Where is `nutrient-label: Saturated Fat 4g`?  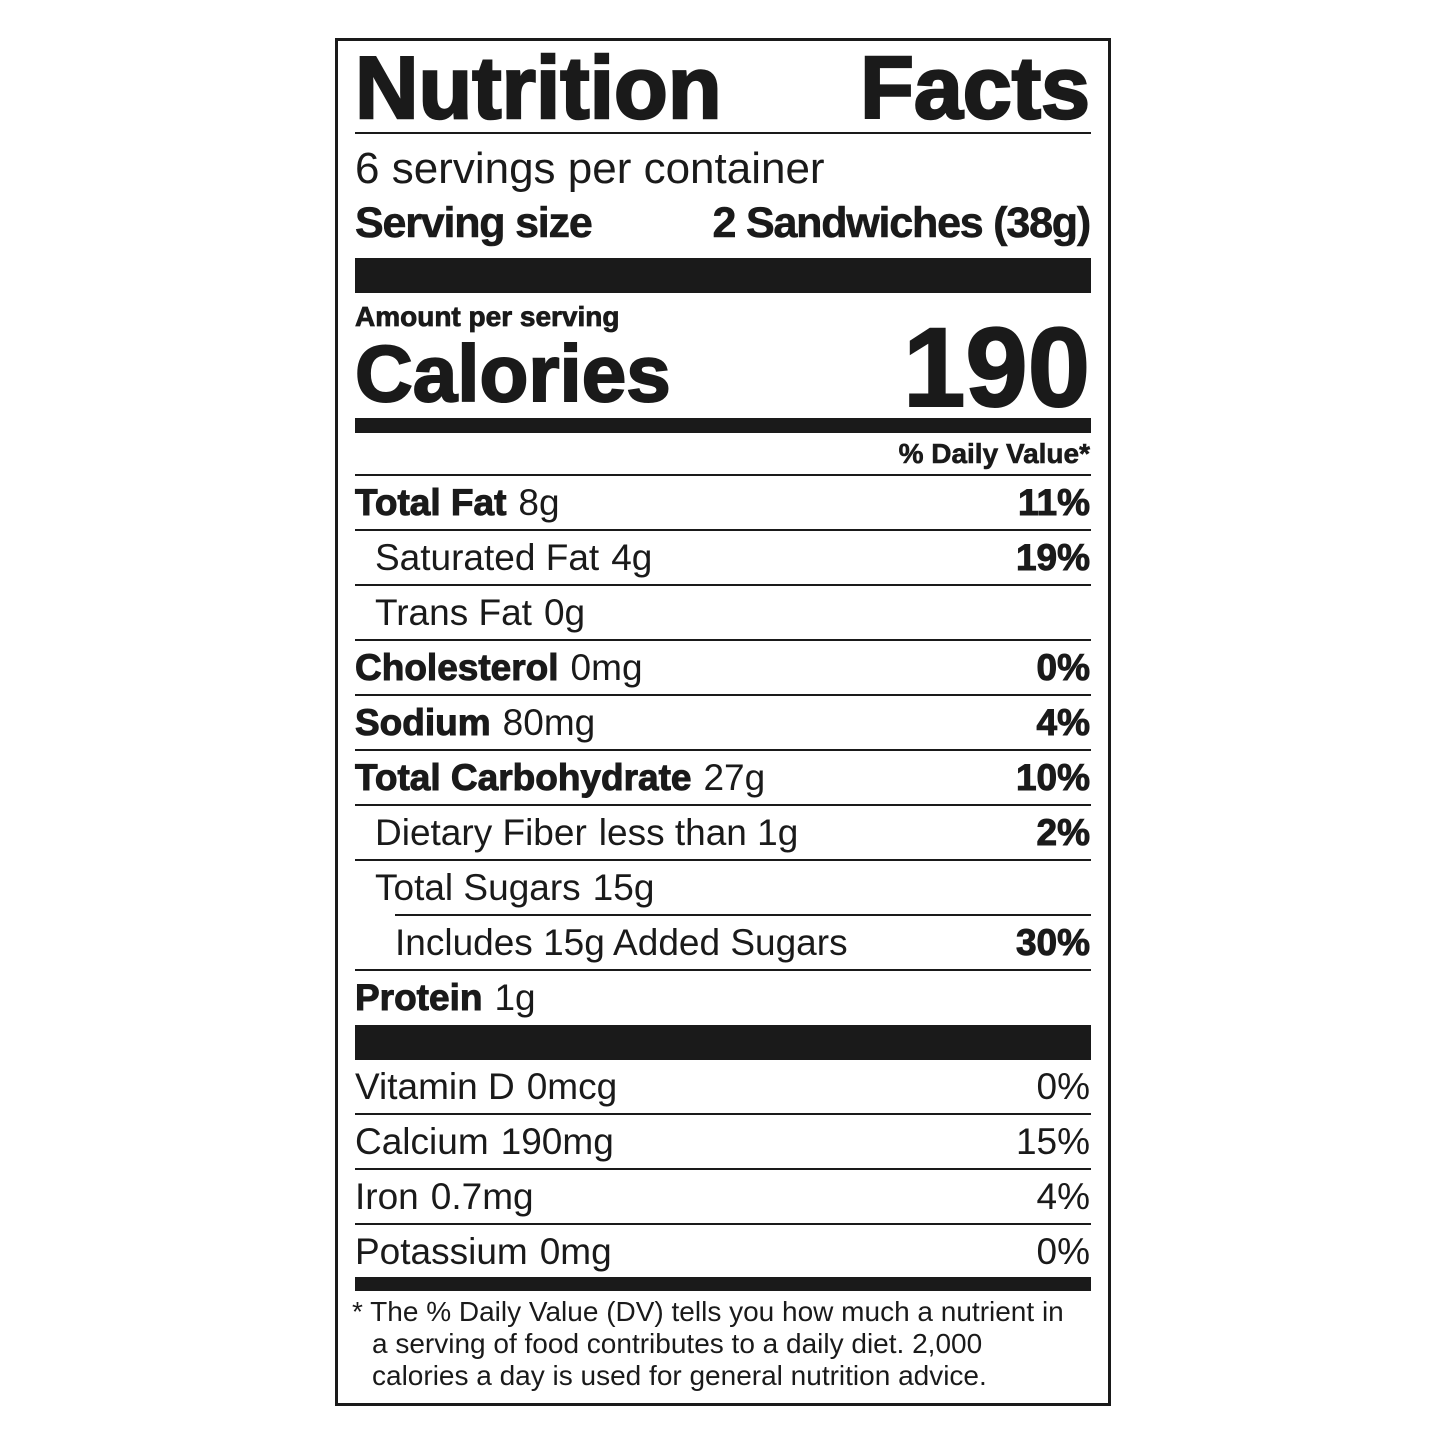 nutrient-label: Saturated Fat 4g is located at coordinates (503, 558).